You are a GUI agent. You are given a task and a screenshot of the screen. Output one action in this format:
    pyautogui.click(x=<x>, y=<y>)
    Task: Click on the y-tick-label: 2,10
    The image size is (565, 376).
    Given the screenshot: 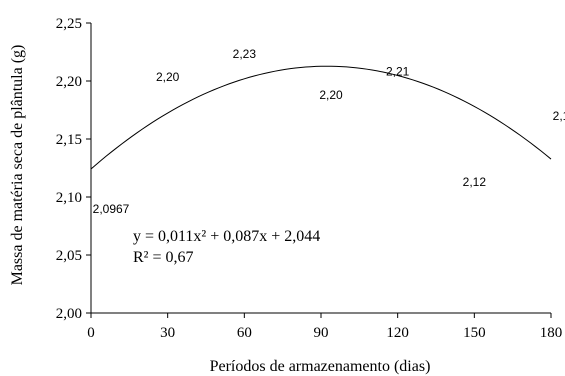 What is the action you would take?
    pyautogui.click(x=69, y=198)
    